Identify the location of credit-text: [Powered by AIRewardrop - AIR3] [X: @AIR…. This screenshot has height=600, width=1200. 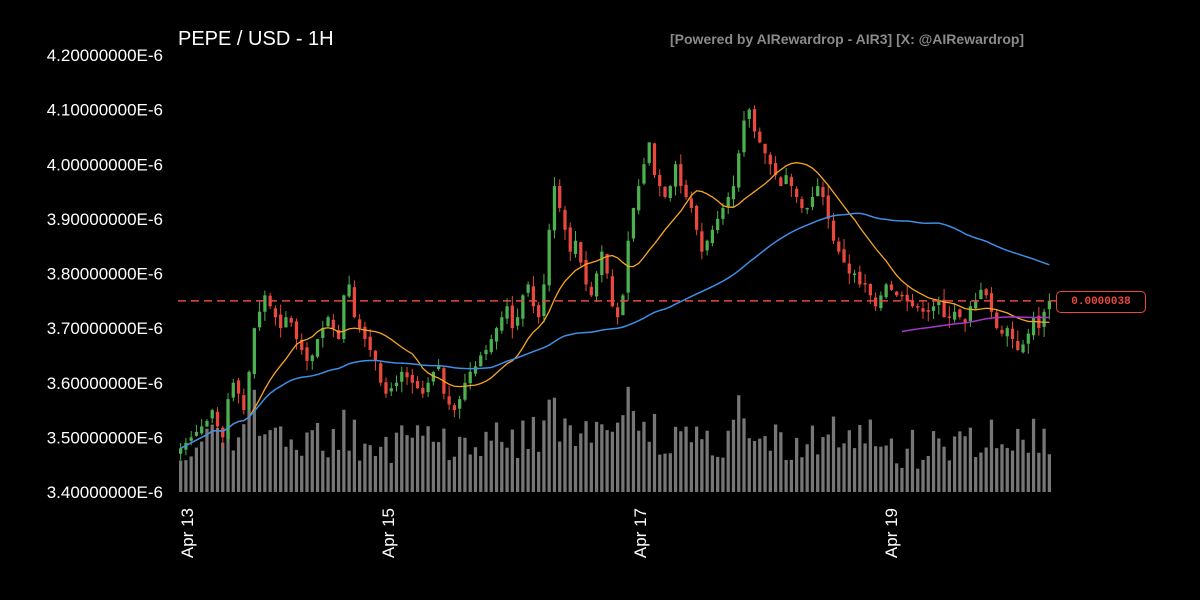
(847, 39).